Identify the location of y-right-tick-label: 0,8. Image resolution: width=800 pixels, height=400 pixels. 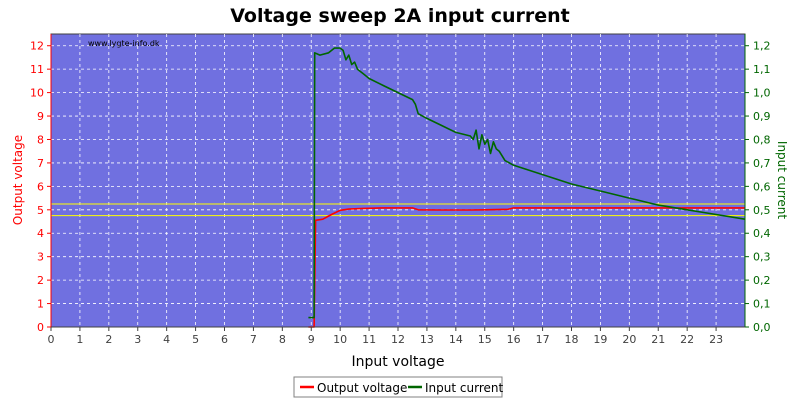
(762, 139).